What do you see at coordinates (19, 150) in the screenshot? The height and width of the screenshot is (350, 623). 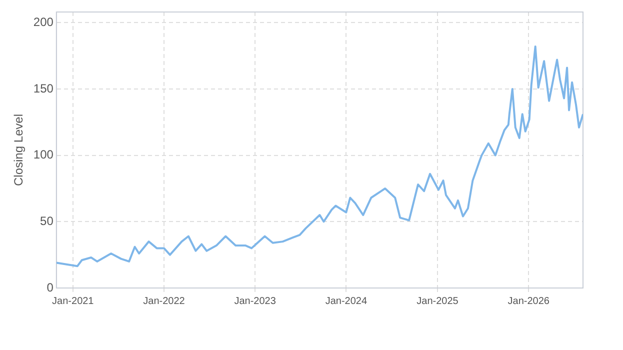 I see `y-axis-title: Closing Level` at bounding box center [19, 150].